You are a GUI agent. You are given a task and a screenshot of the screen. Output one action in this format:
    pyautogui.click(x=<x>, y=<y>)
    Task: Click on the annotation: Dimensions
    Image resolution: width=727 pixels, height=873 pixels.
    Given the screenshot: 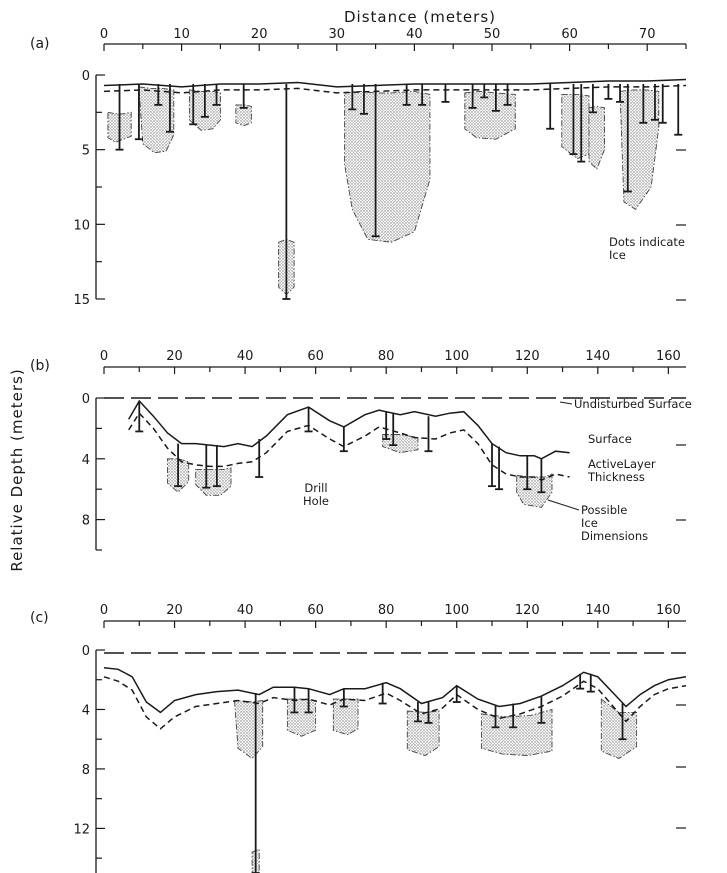 What is the action you would take?
    pyautogui.click(x=614, y=536)
    